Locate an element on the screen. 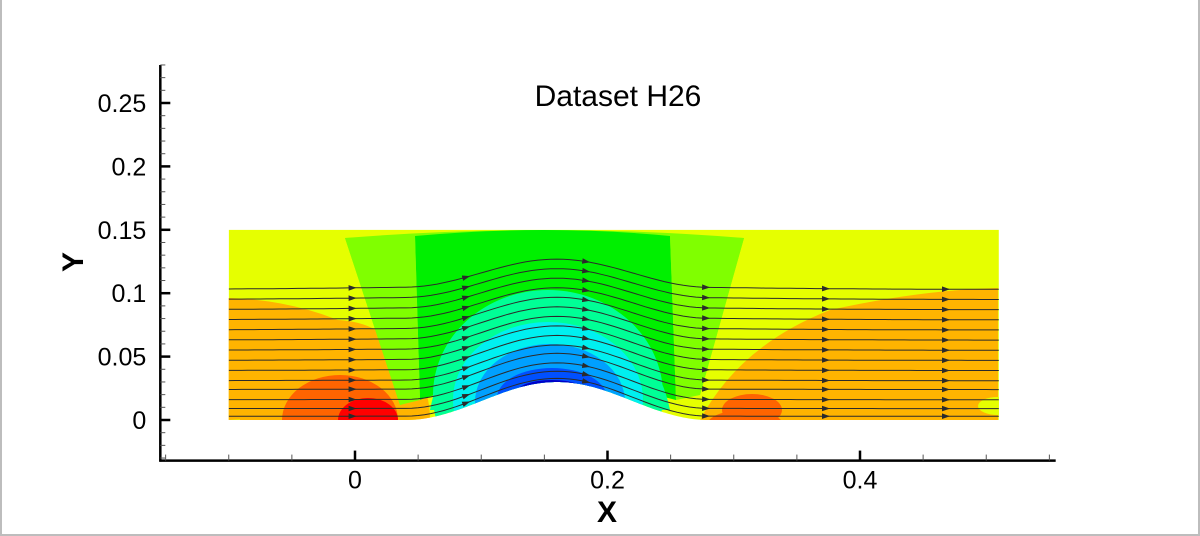 This screenshot has height=536, width=1200. y-tick-label: 0.15 is located at coordinates (122, 231).